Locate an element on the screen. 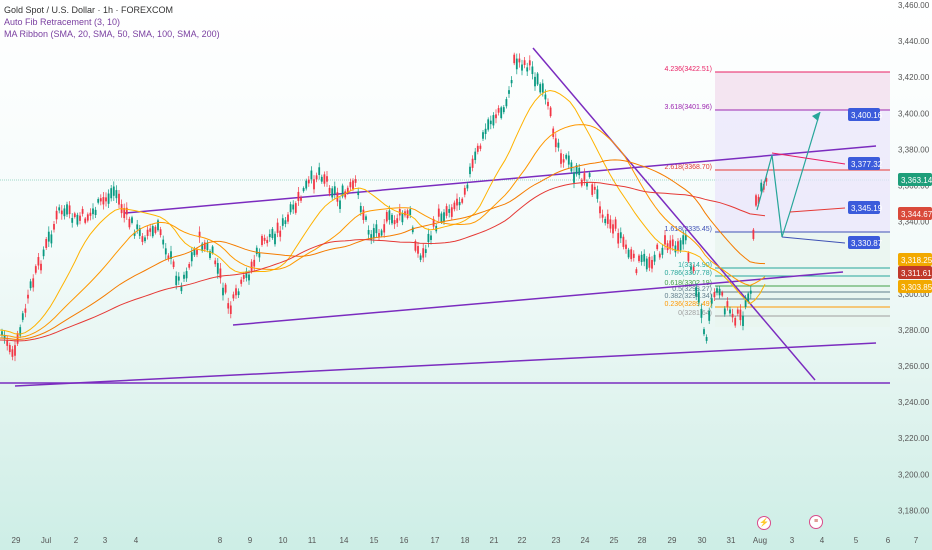 This screenshot has width=932, height=550. fib-level-label: 0.236(3289.49) is located at coordinates (688, 304).